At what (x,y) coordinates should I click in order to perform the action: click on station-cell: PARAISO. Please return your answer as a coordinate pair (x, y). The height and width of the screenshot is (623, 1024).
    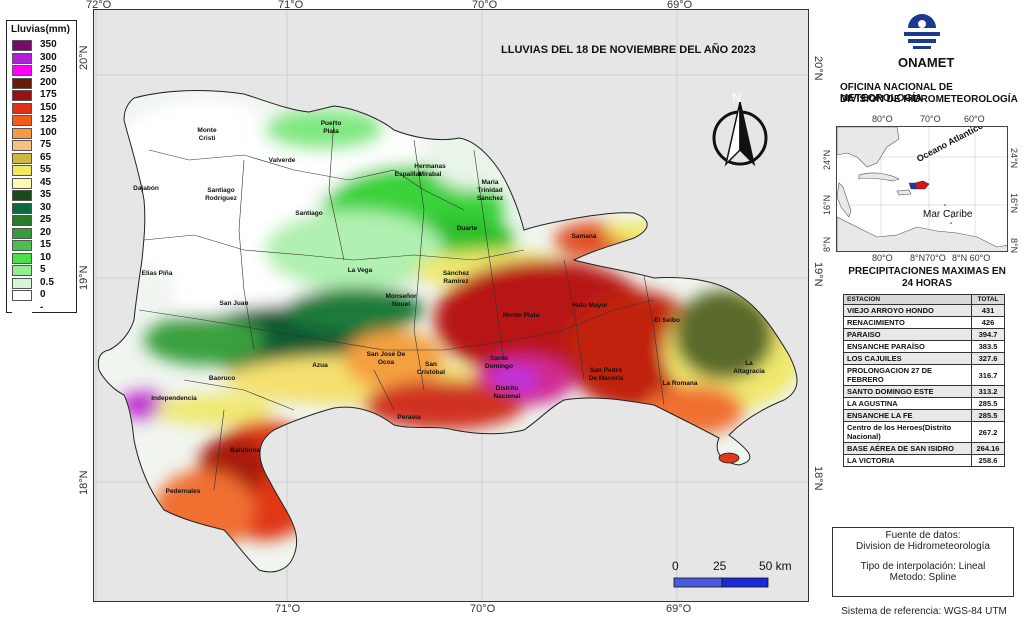
    Looking at the image, I should click on (907, 334).